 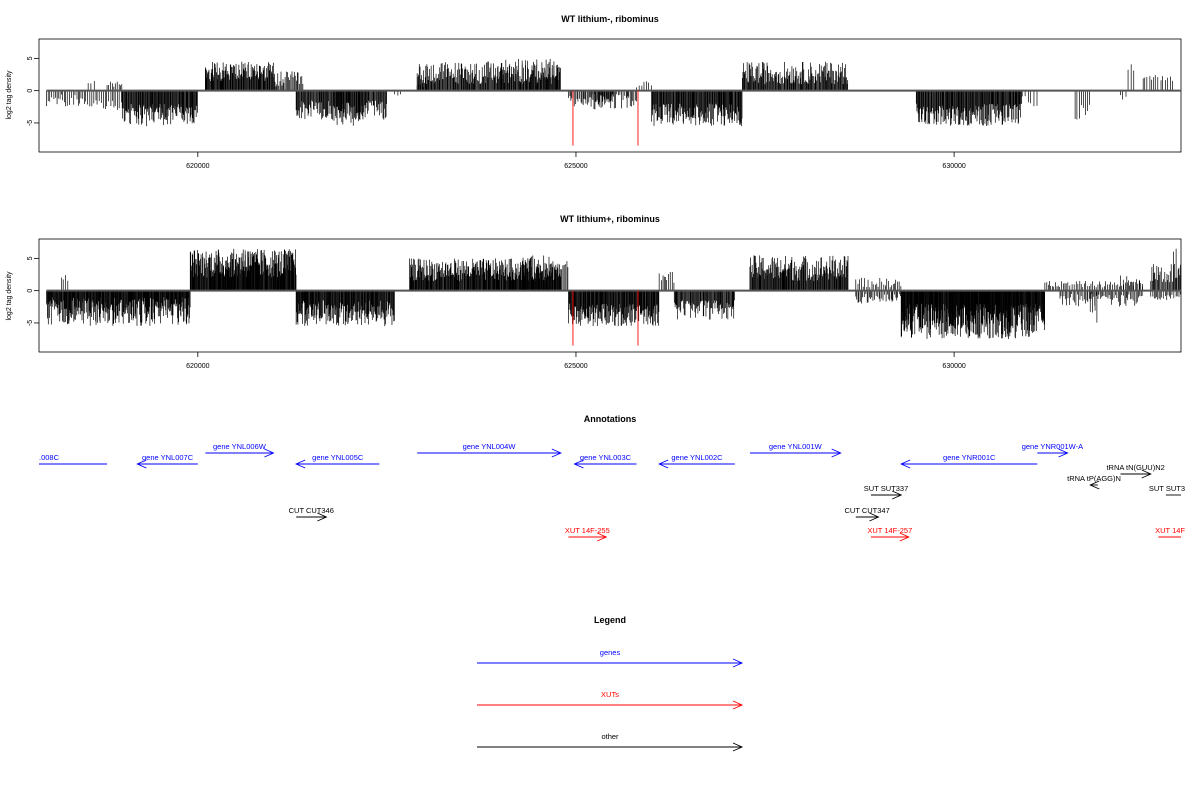 I want to click on annotation-feature: gene YNL003C, so click(x=605, y=461).